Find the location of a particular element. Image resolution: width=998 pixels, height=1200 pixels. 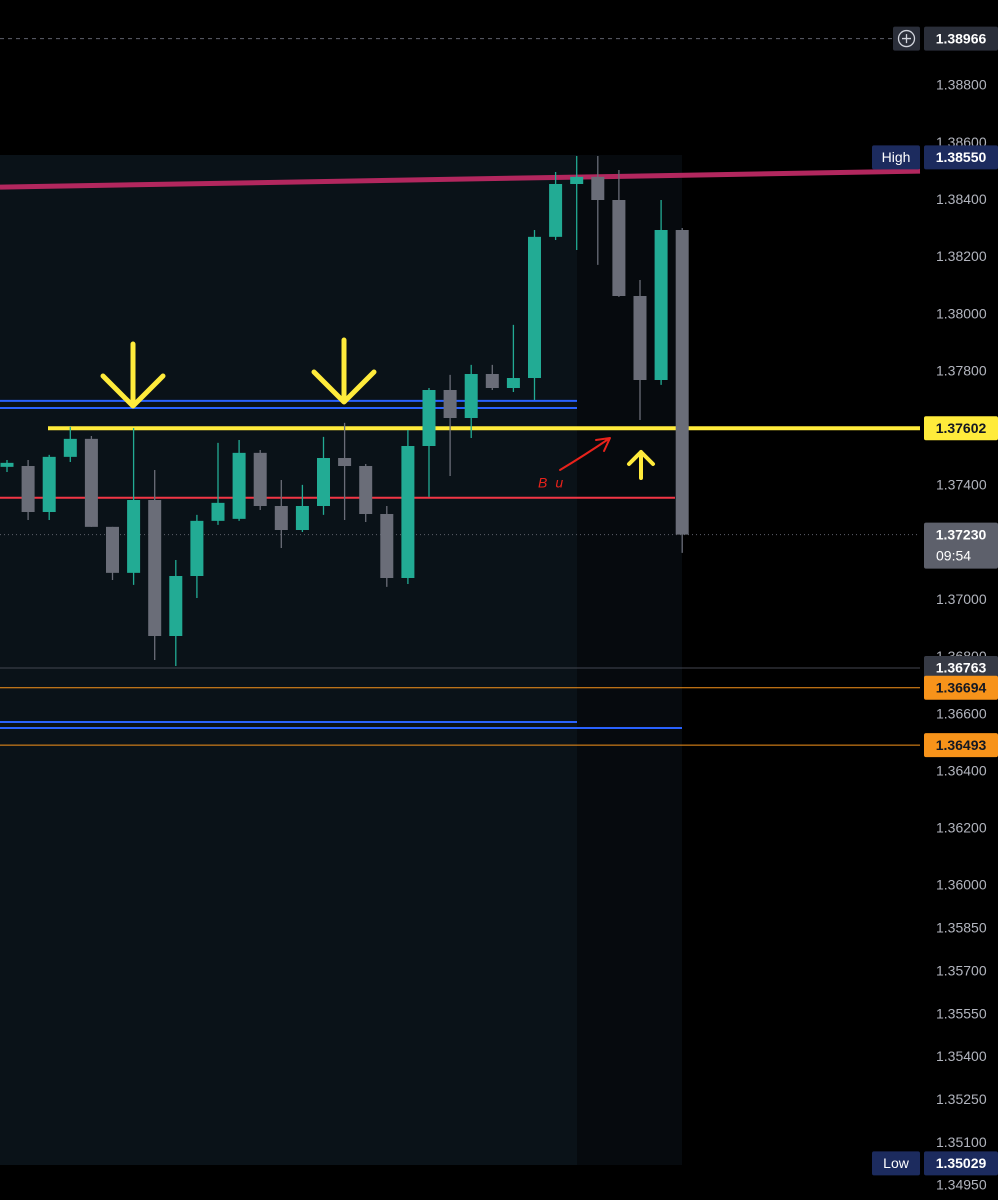

hand-arrow is located at coordinates (585, 454).